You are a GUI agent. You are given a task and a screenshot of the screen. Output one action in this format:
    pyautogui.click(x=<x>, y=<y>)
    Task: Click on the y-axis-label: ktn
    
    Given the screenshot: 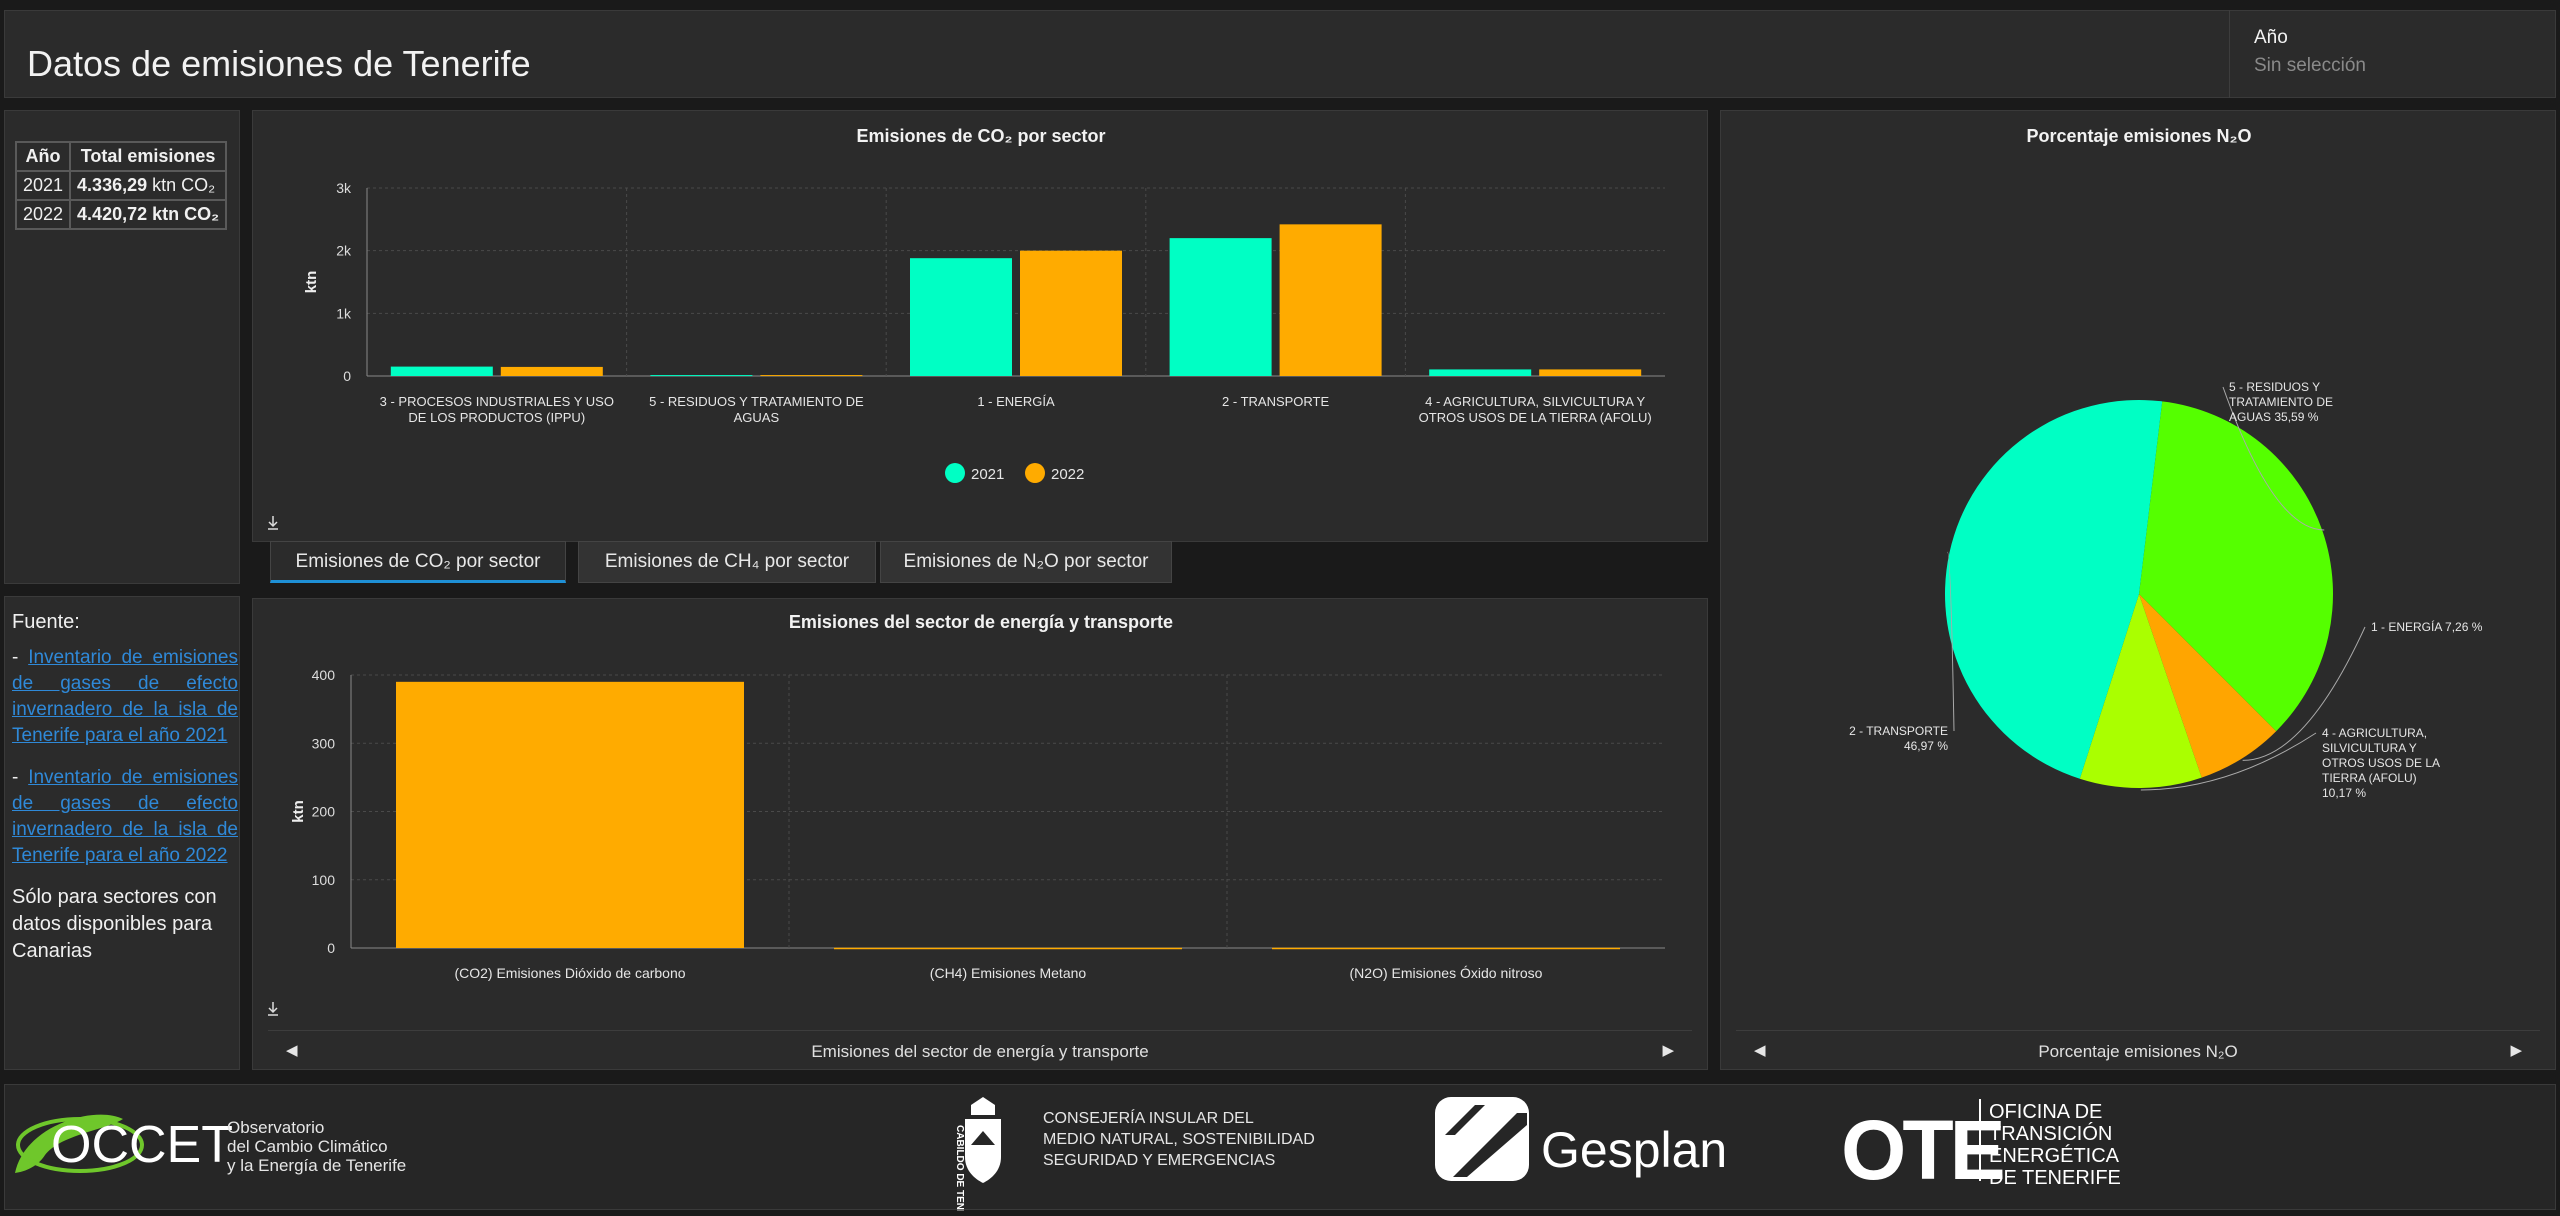 What is the action you would take?
    pyautogui.click(x=311, y=282)
    